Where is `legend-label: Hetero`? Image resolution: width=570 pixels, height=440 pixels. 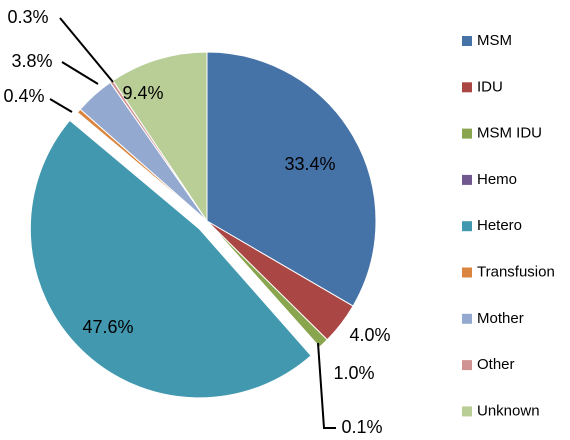 legend-label: Hetero is located at coordinates (499, 225).